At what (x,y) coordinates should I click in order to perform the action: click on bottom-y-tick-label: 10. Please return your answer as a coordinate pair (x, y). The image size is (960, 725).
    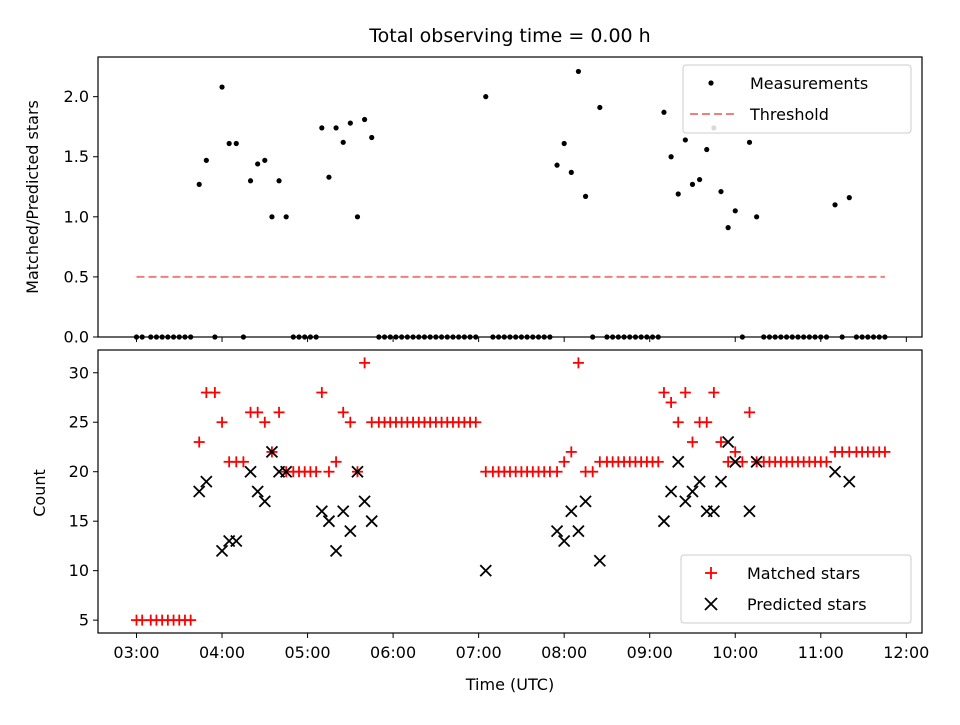
    Looking at the image, I should click on (79, 570).